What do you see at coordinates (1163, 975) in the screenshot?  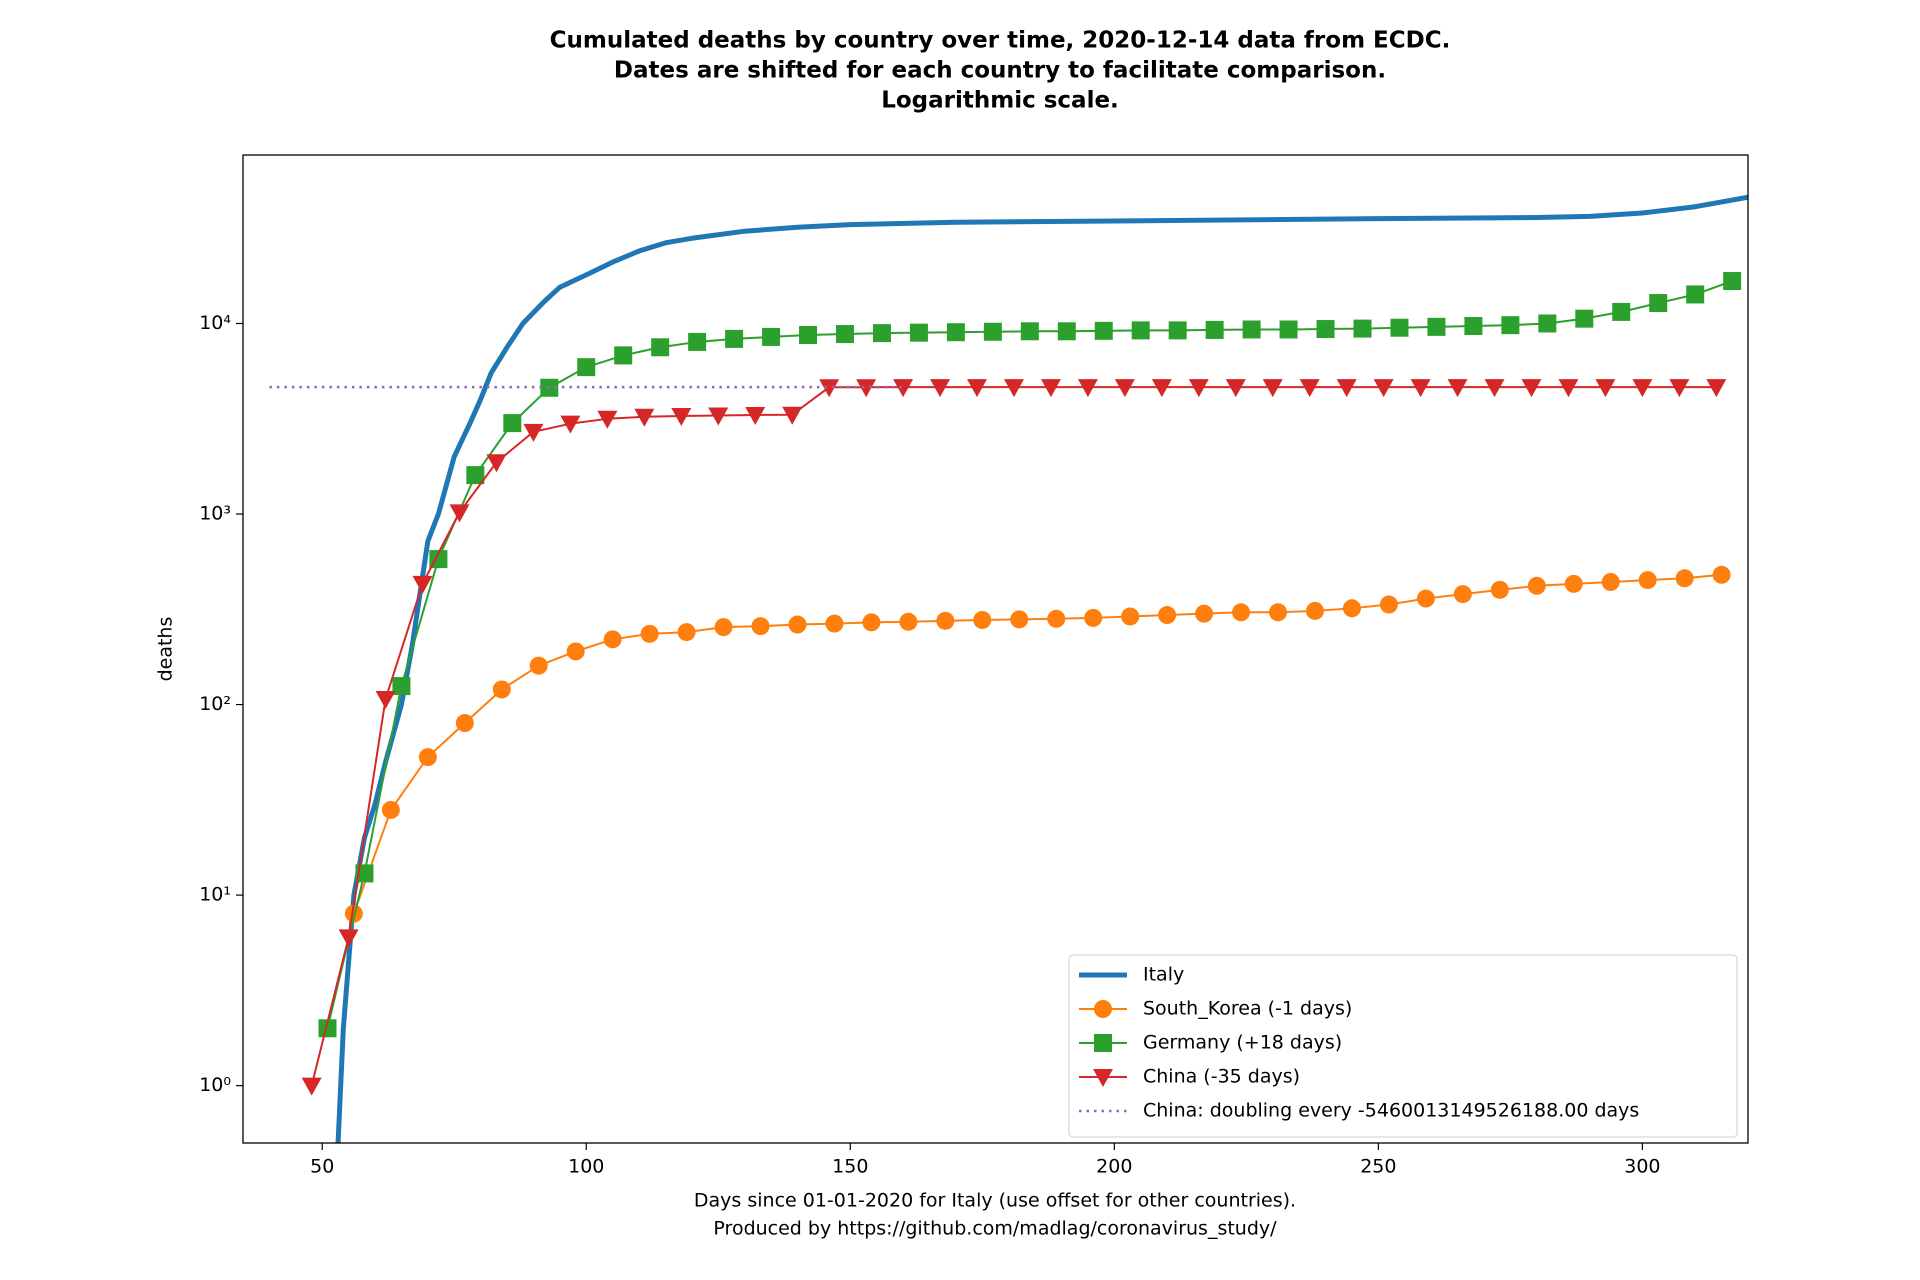 I see `legend-label: Italy` at bounding box center [1163, 975].